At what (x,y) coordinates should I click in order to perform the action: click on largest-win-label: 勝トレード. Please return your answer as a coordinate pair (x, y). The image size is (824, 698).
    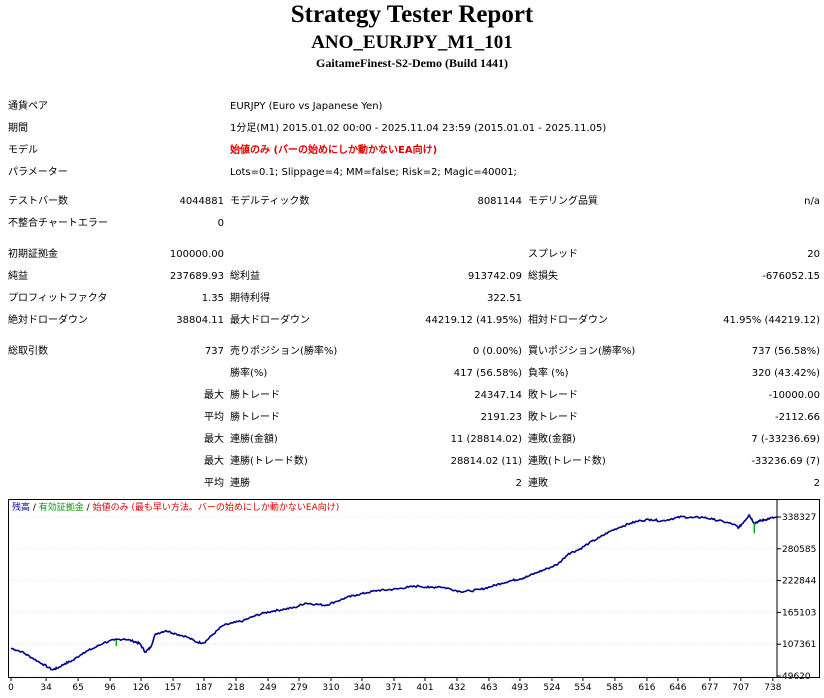
    Looking at the image, I should click on (255, 395).